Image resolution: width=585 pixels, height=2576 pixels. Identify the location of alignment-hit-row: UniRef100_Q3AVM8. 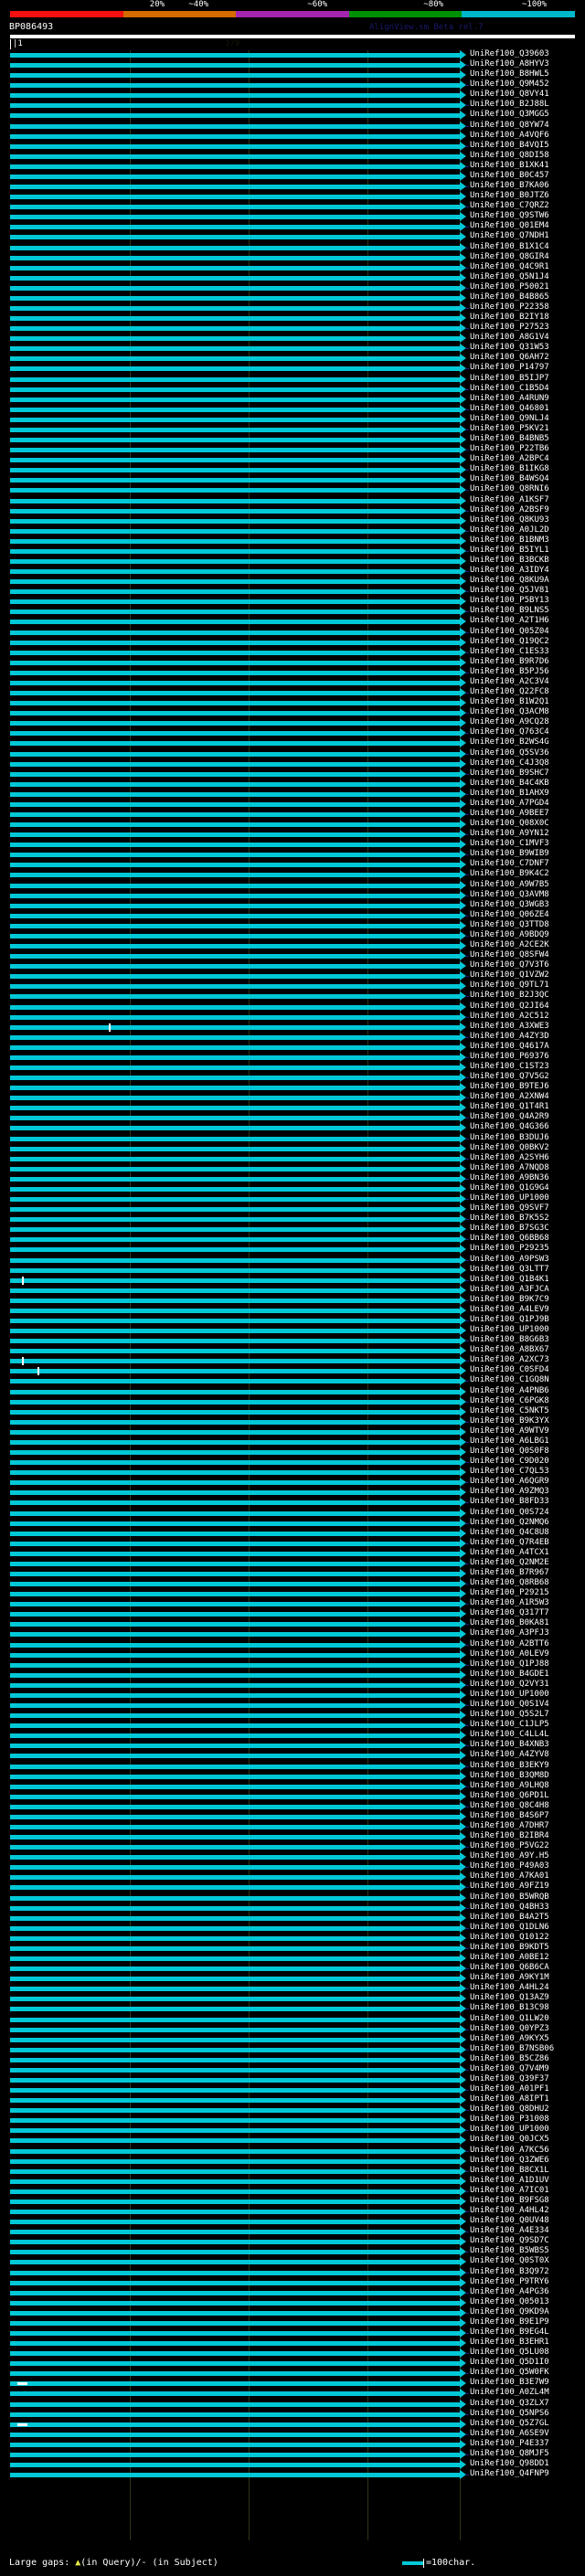
(293, 895).